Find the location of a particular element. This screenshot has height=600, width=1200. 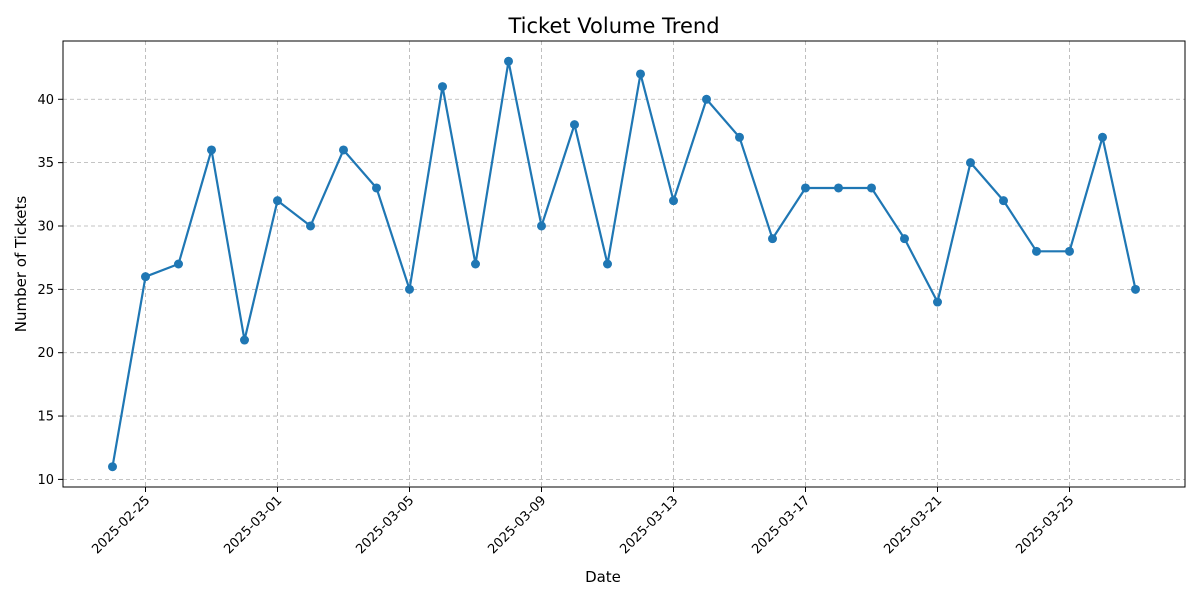

y-axis: 10 15 20 25 30 35 40 is located at coordinates (50, 290).